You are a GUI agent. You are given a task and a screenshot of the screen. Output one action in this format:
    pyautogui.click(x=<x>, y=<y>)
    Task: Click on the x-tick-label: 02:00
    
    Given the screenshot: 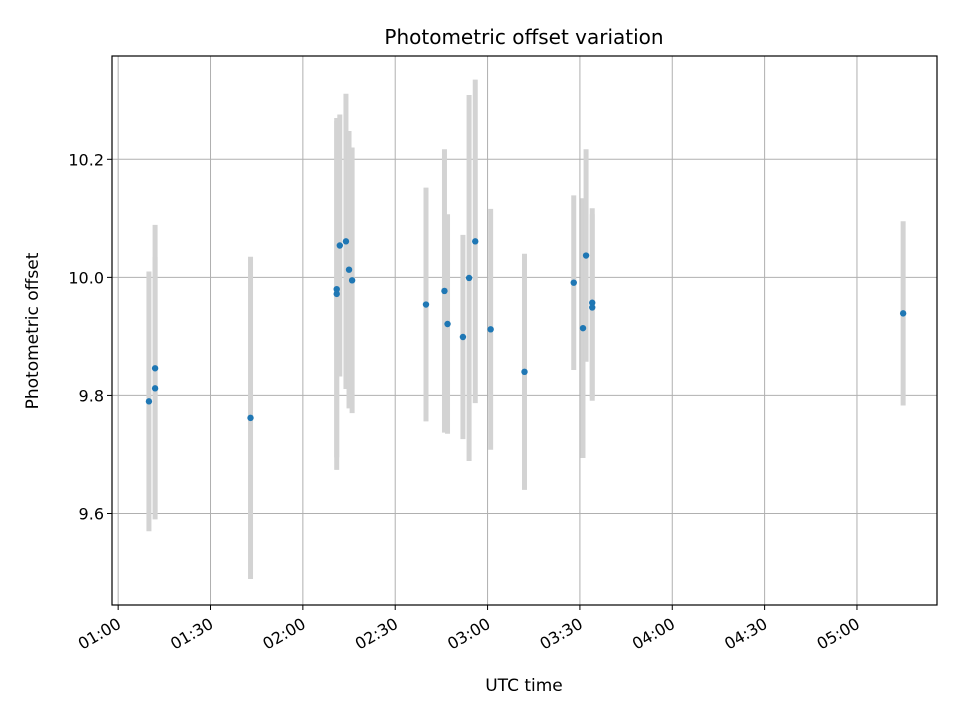 What is the action you would take?
    pyautogui.click(x=283, y=634)
    